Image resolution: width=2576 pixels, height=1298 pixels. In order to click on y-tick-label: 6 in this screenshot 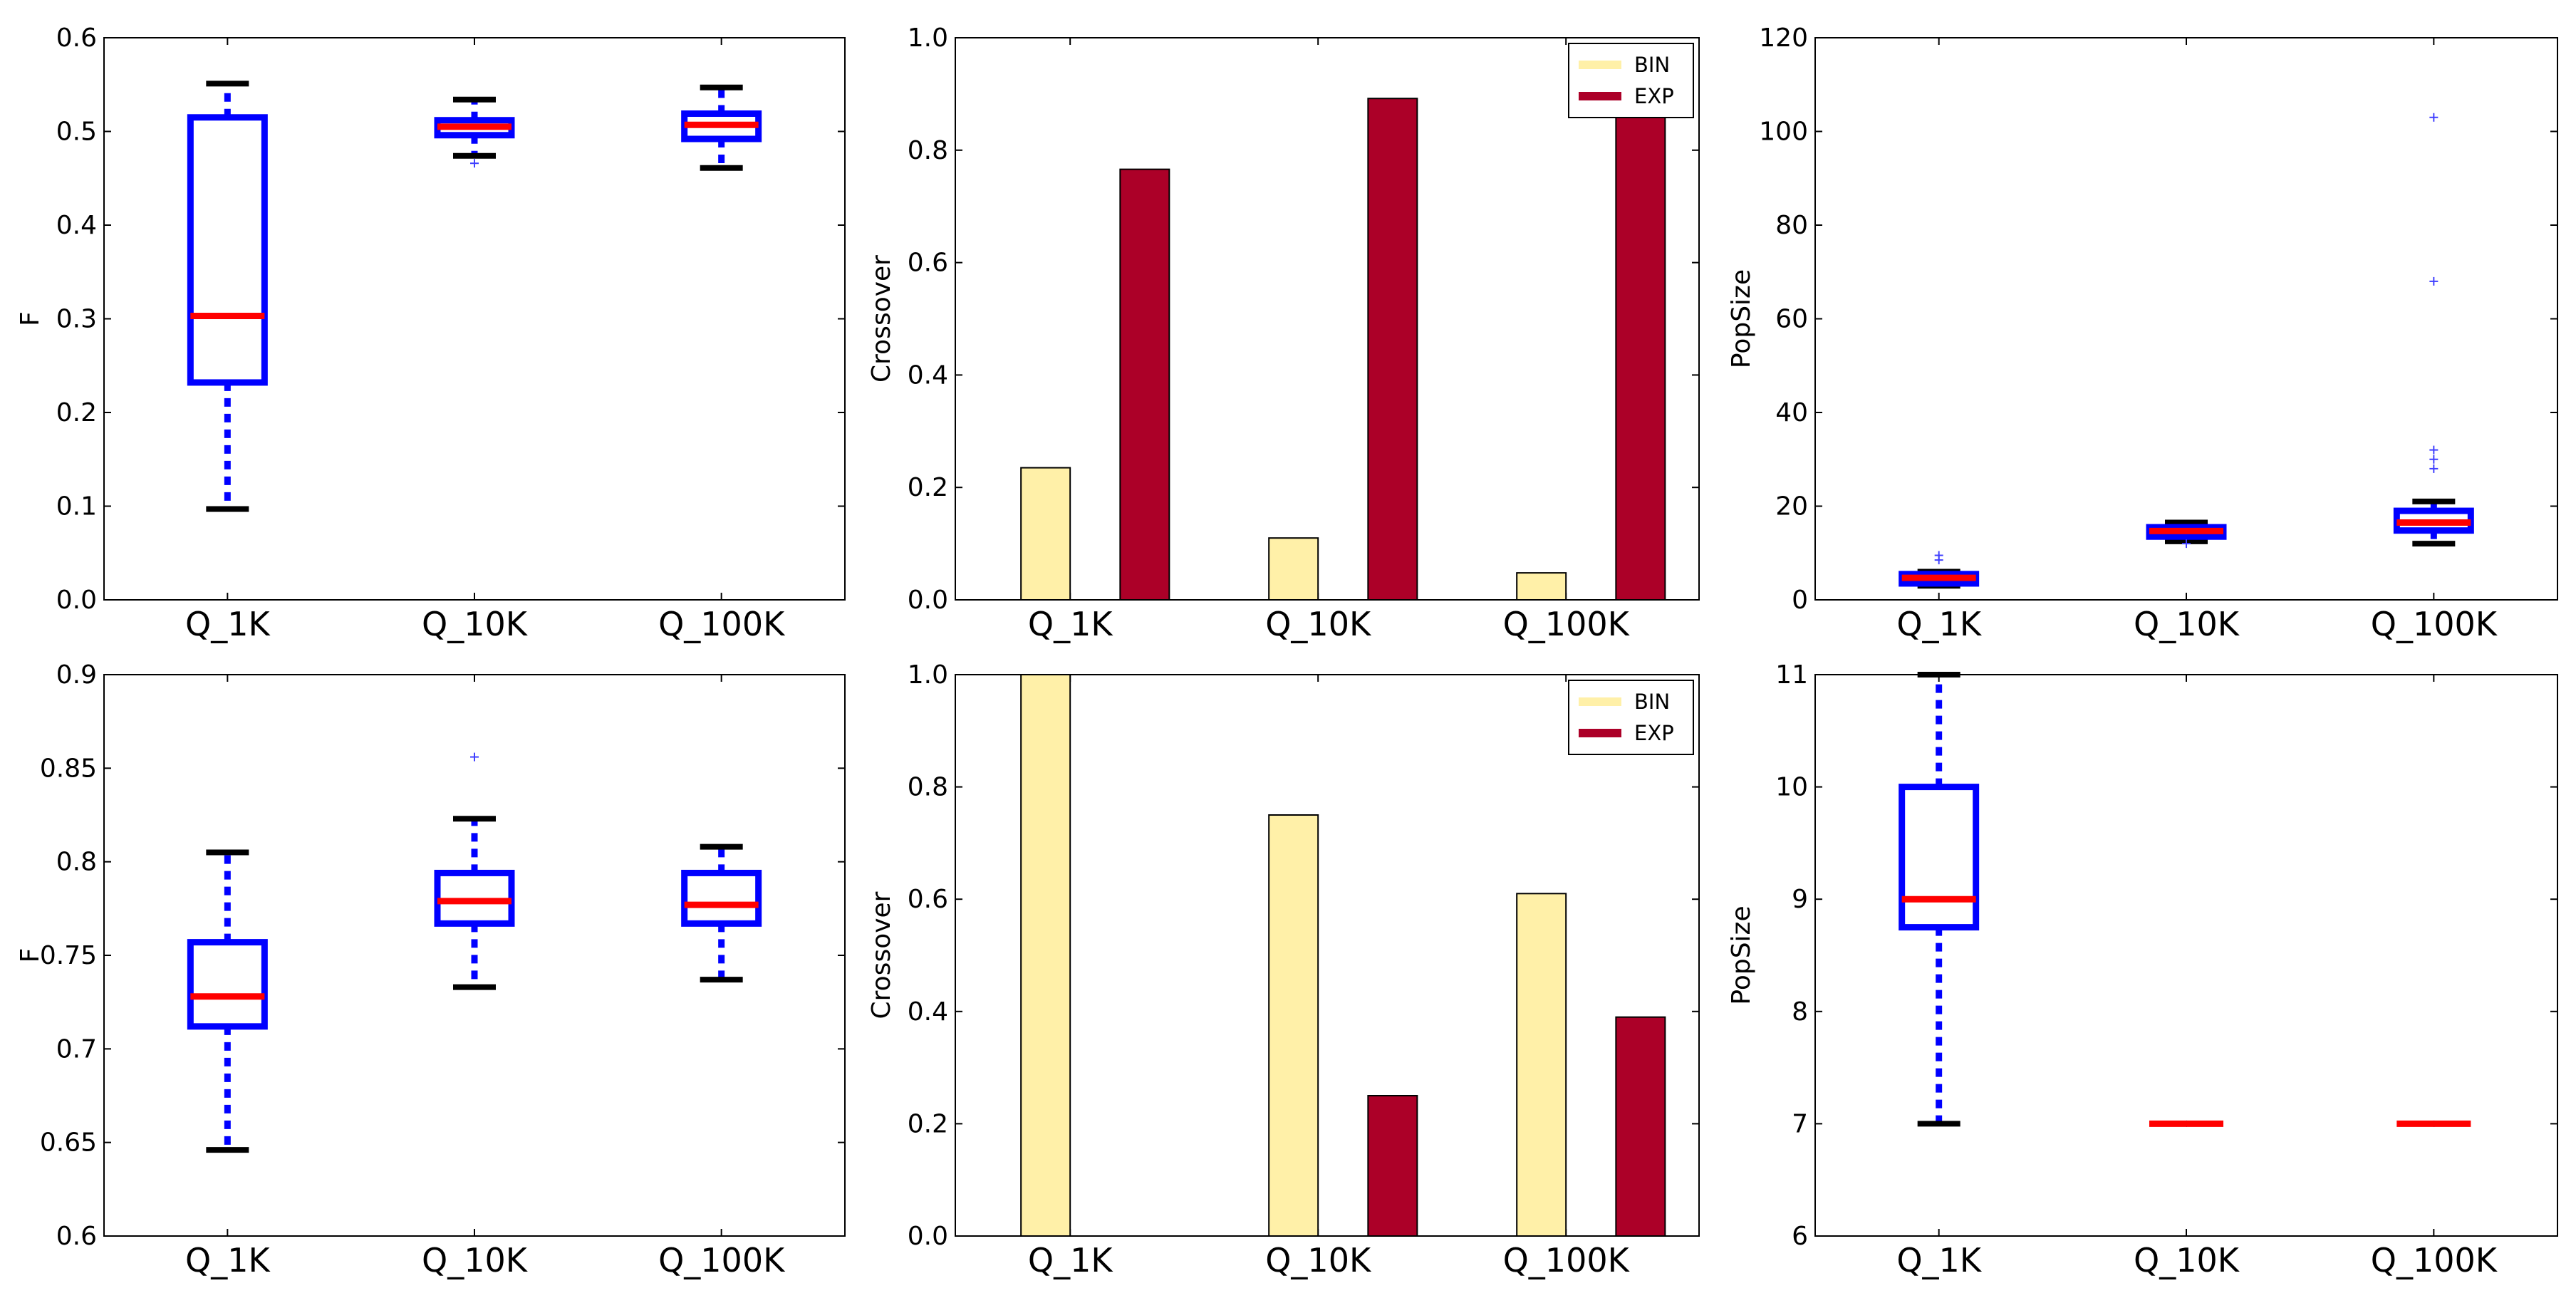, I will do `click(1800, 1236)`.